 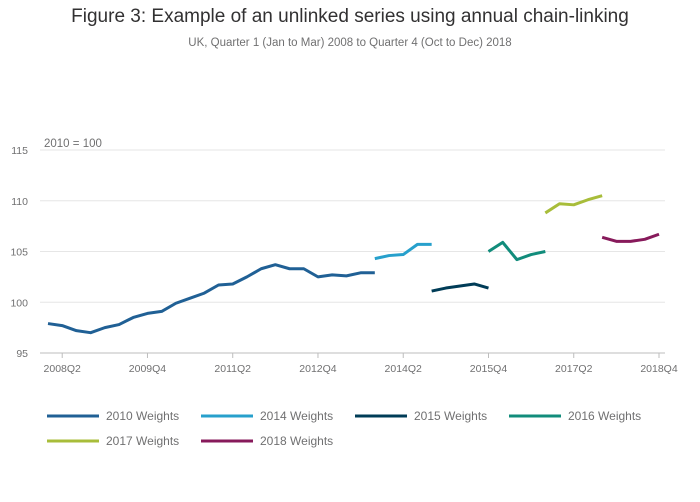 I want to click on y-axis-ticks: 95 100 105 110 115, so click(x=19, y=252).